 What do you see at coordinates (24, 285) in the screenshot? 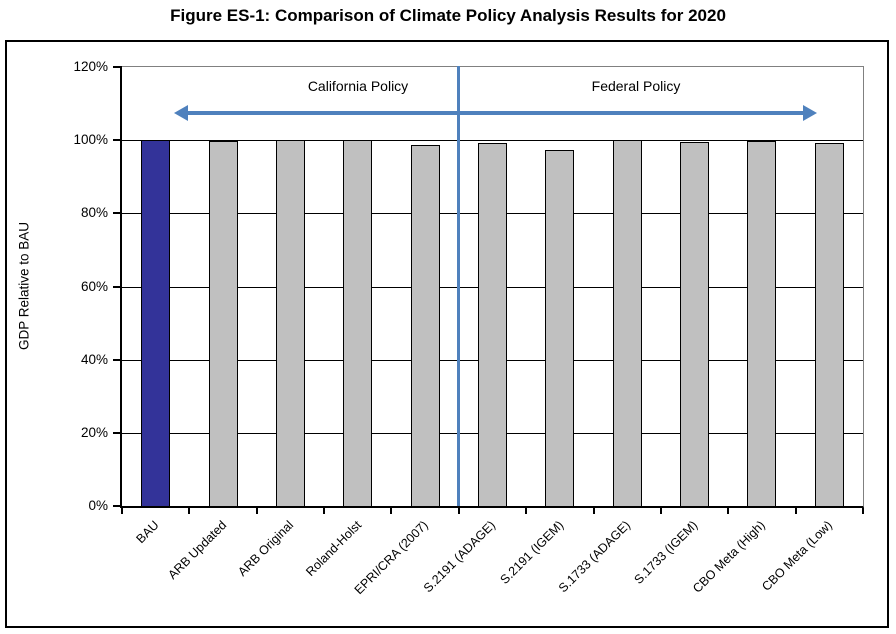
I see `y-axis-title: GDP Relative to BAU` at bounding box center [24, 285].